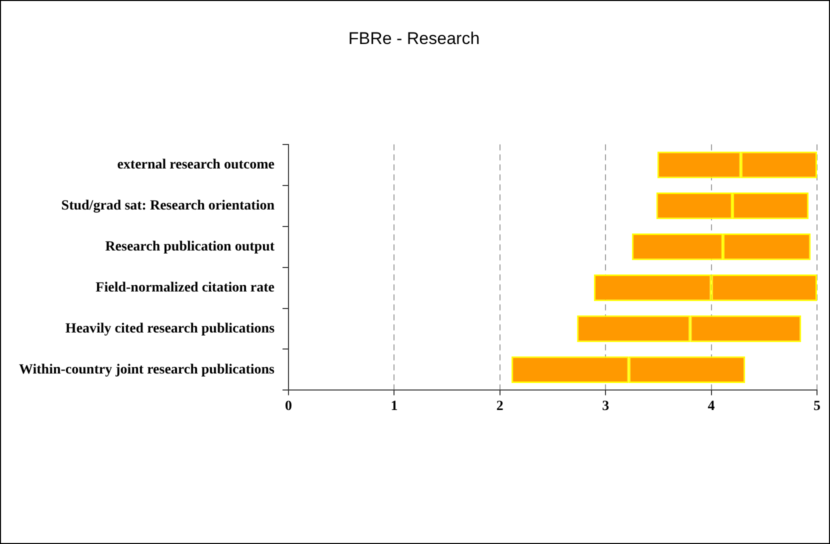 Image resolution: width=830 pixels, height=544 pixels. What do you see at coordinates (170, 328) in the screenshot?
I see `y-tick-label: Heavily cited research publications` at bounding box center [170, 328].